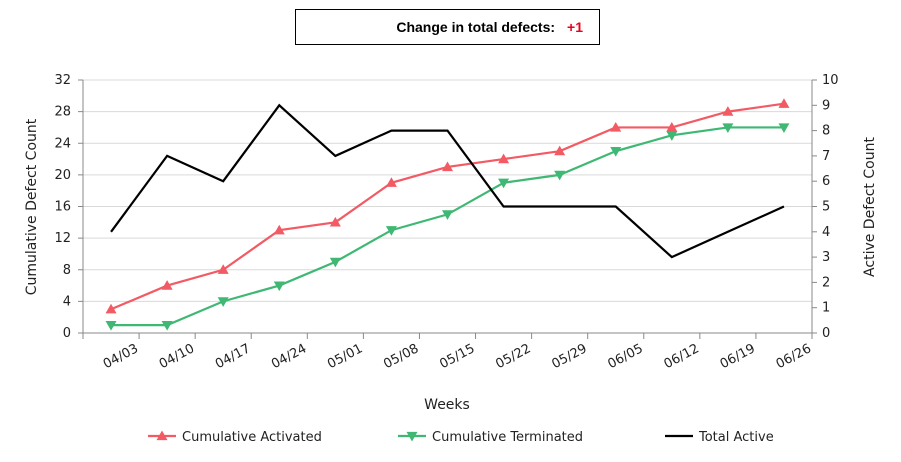 The height and width of the screenshot is (462, 901). Describe the element at coordinates (62, 80) in the screenshot. I see `y-tick-label-left: 32` at that location.